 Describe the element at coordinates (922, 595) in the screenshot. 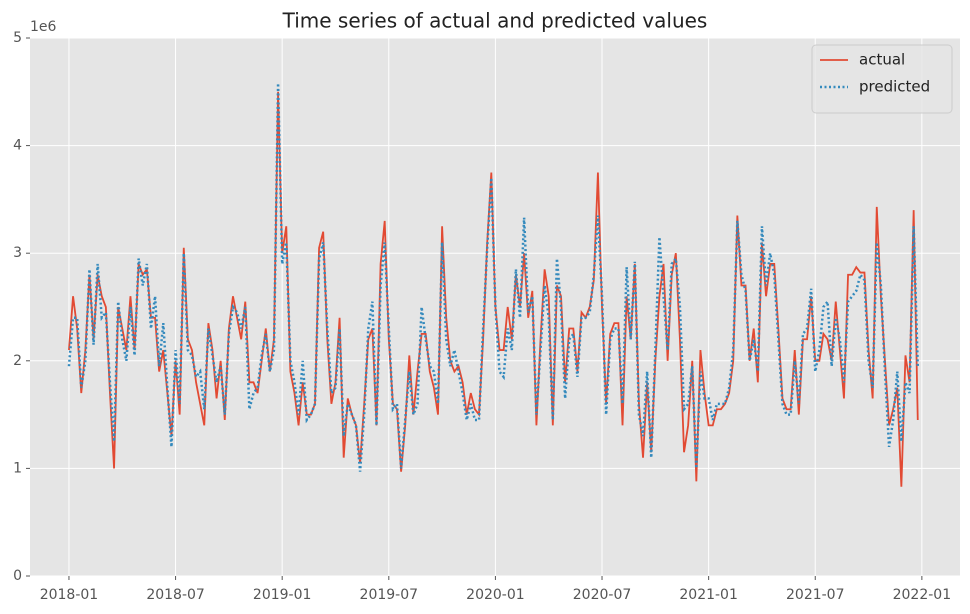

I see `x-tick-label: 2022-01` at that location.